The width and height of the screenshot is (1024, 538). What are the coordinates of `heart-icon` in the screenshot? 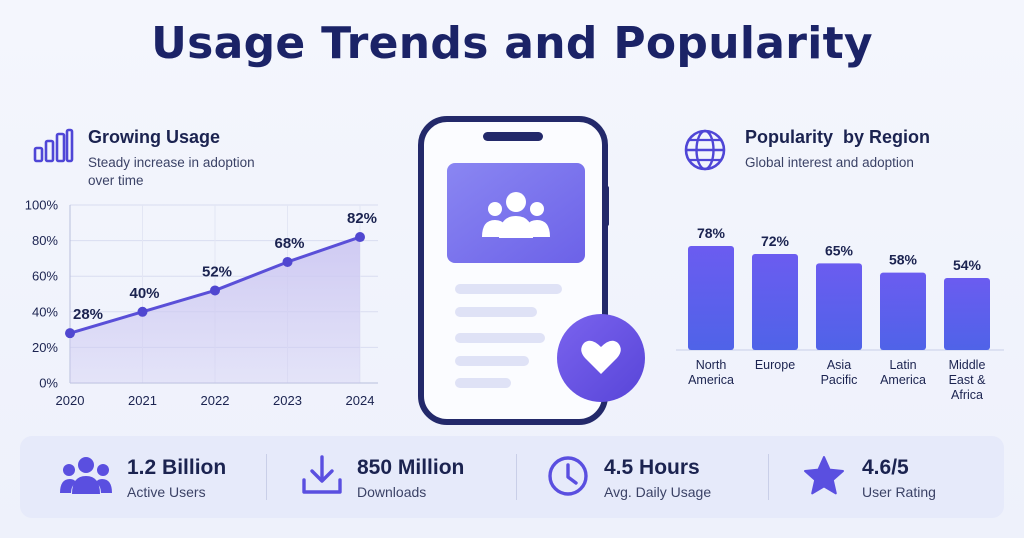 It's located at (601, 357).